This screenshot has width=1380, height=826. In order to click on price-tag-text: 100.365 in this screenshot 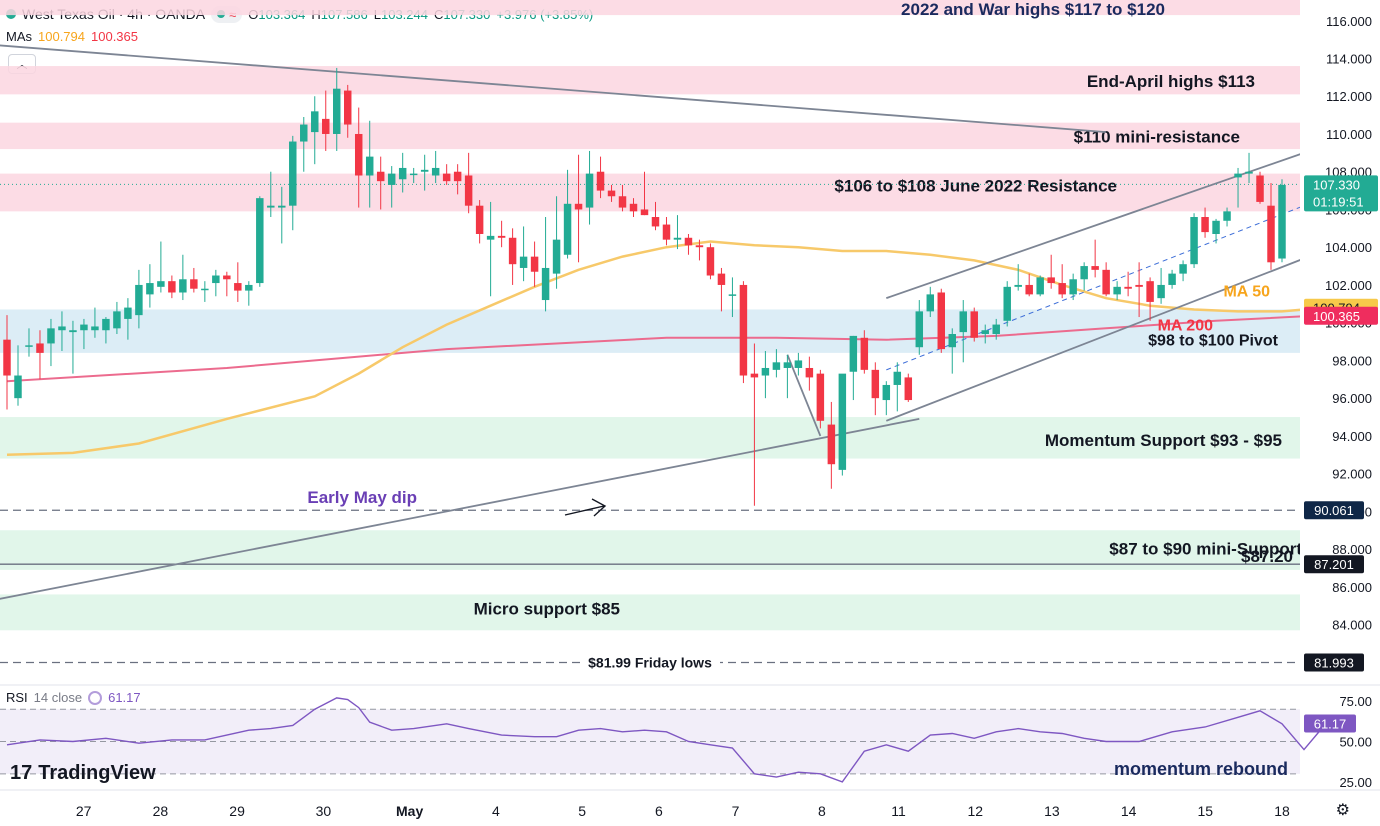, I will do `click(1336, 316)`.